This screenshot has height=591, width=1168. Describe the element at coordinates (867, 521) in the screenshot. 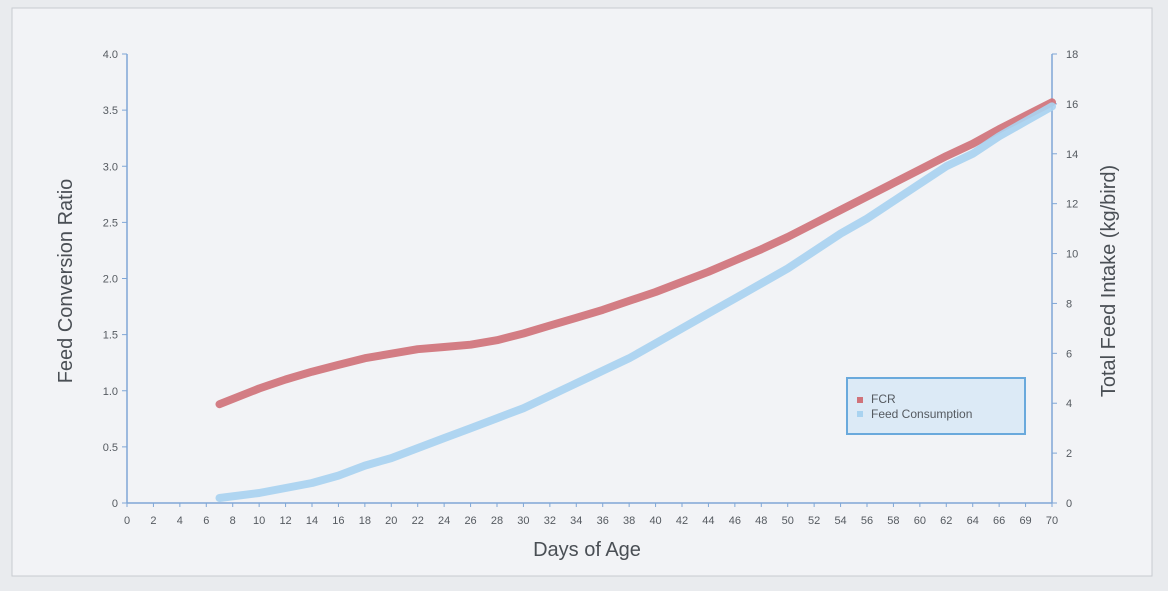

I see `x-tick-label: 56` at that location.